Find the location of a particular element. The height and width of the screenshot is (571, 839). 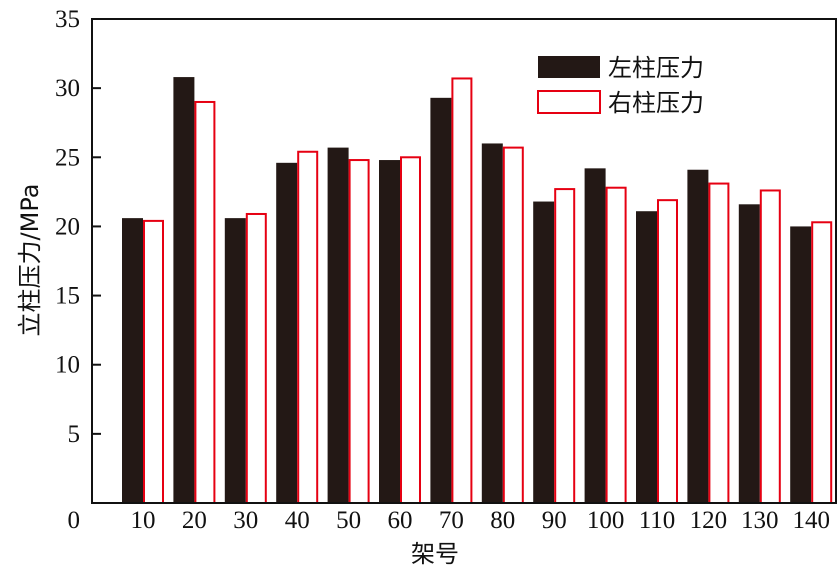

legend-label-left-column: 左柱压力 is located at coordinates (656, 68).